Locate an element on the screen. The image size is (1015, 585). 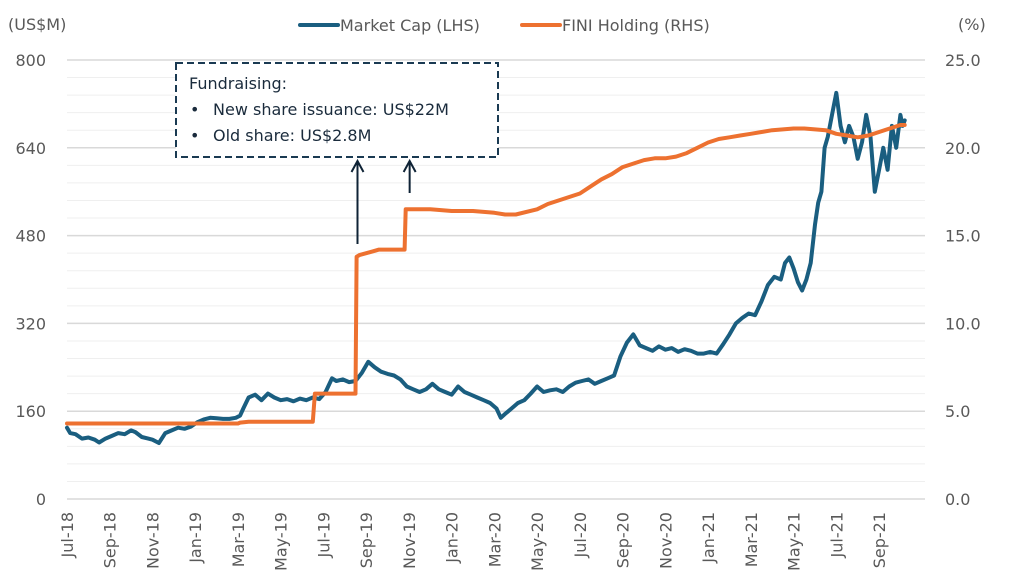
x-tick-label: Jan-20 is located at coordinates (452, 538).